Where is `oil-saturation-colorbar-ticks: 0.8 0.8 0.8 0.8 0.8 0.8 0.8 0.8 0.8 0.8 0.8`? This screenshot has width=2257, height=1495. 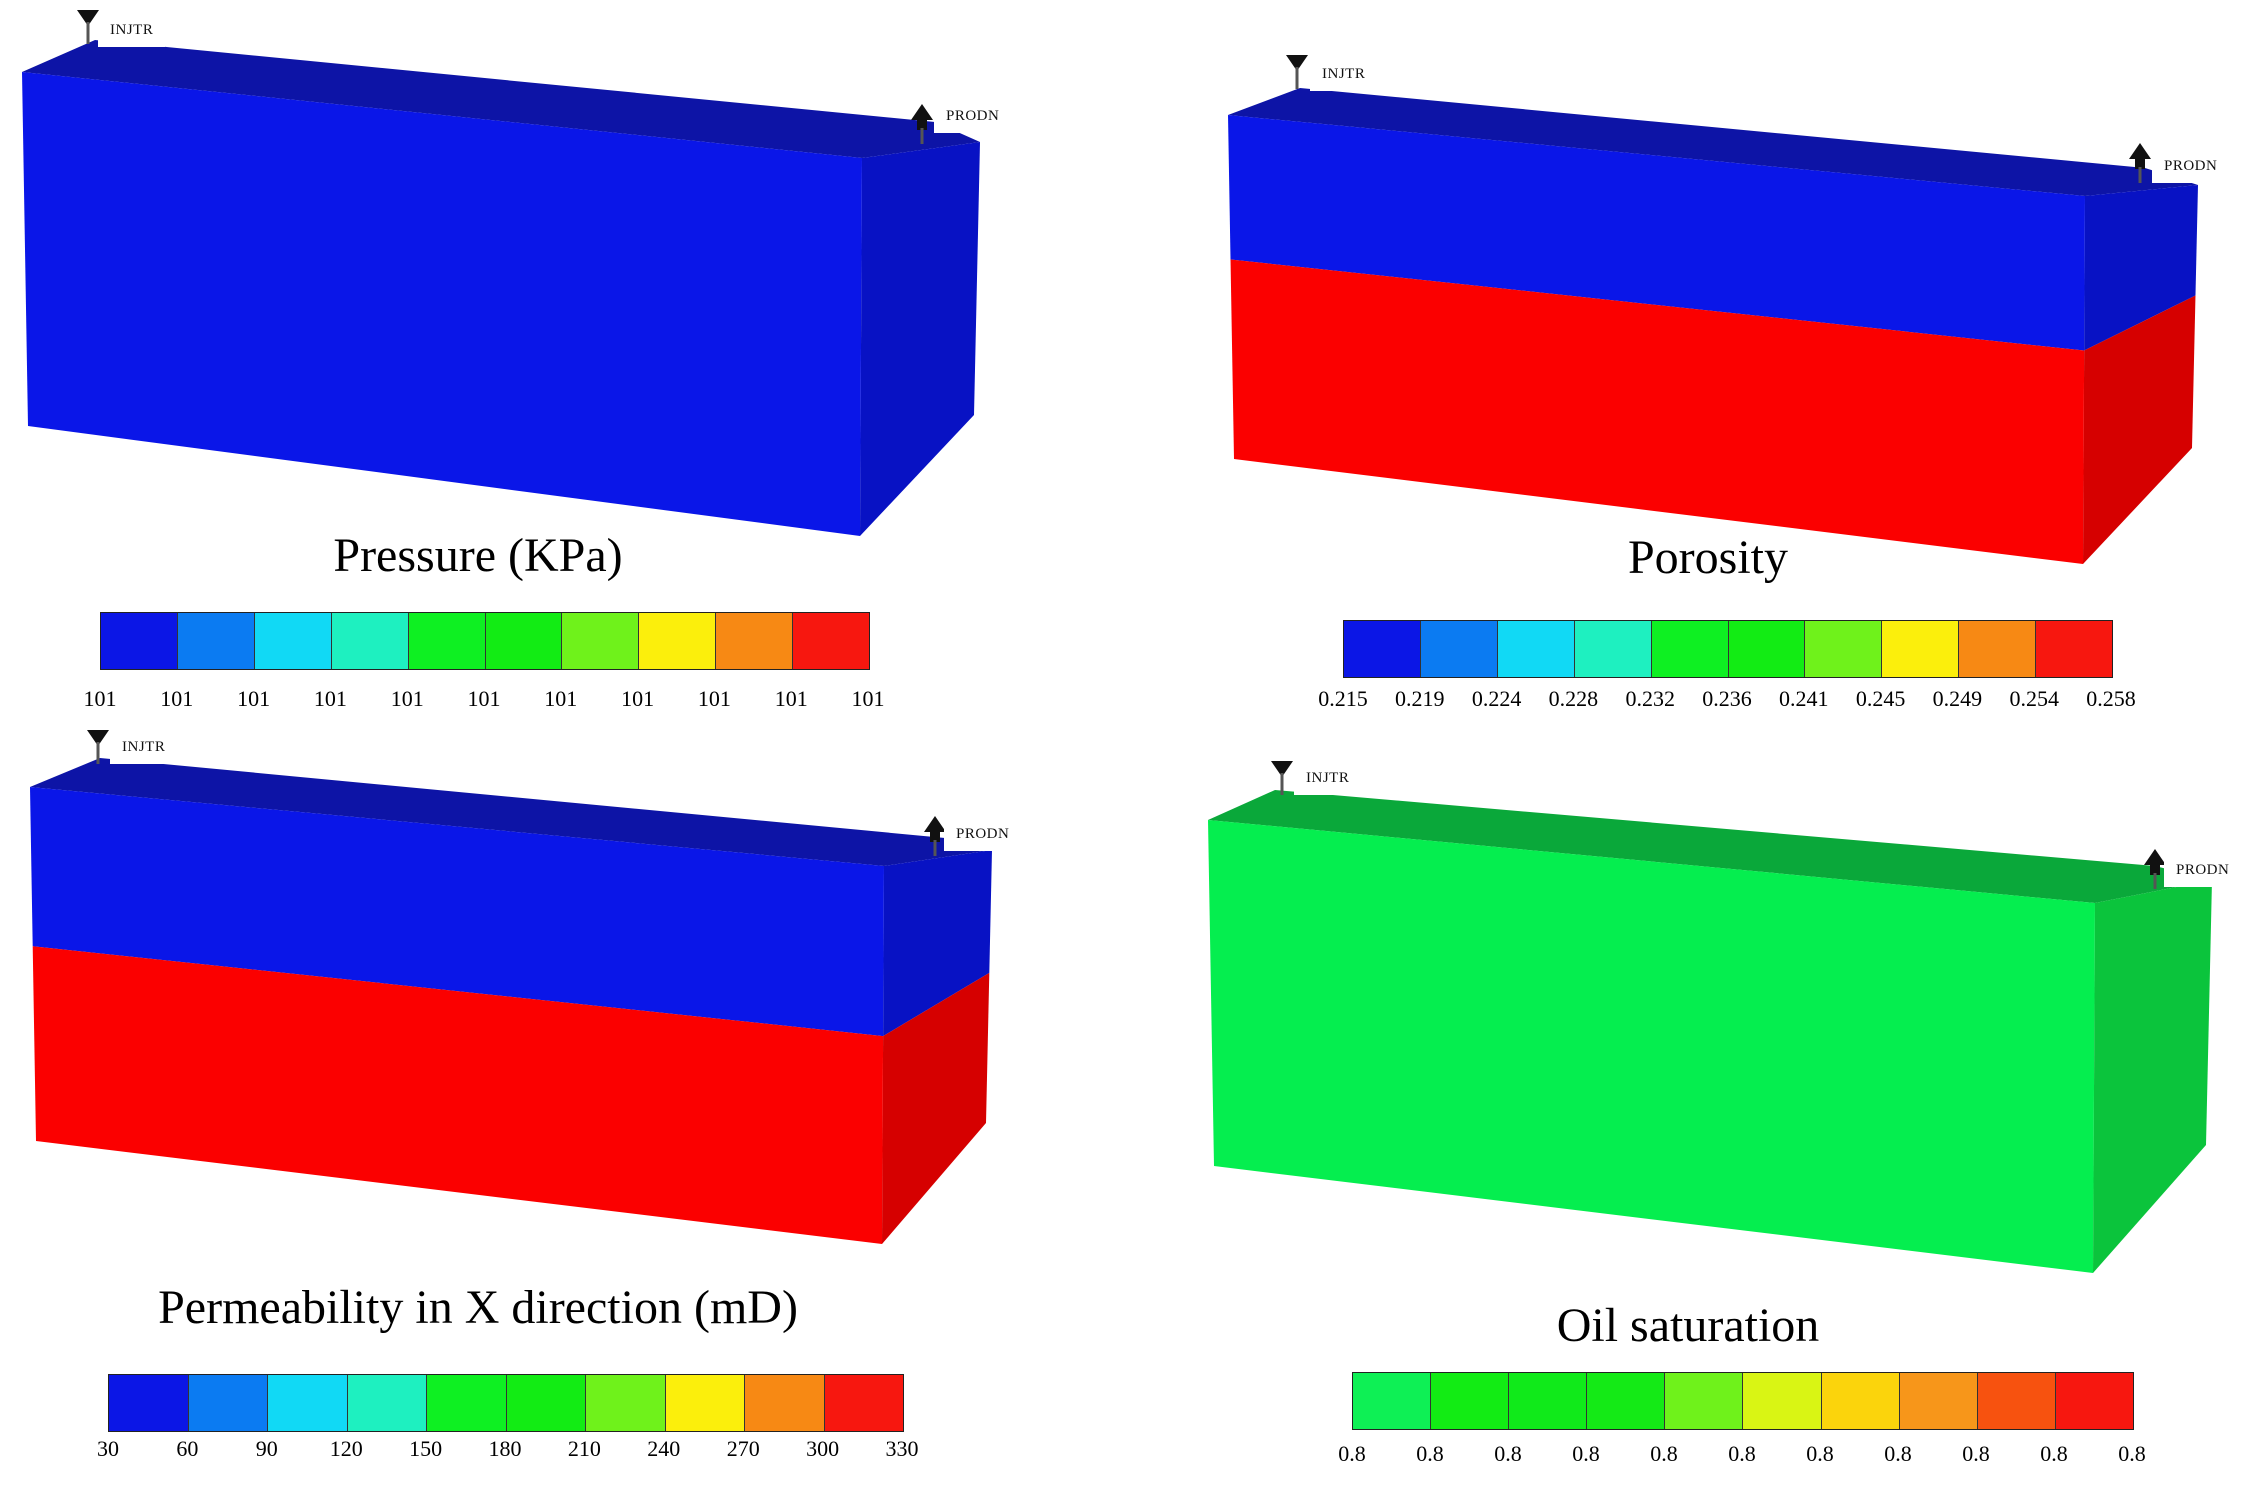 oil-saturation-colorbar-ticks: 0.8 0.8 0.8 0.8 0.8 0.8 0.8 0.8 0.8 0.8 0.8 is located at coordinates (1742, 1456).